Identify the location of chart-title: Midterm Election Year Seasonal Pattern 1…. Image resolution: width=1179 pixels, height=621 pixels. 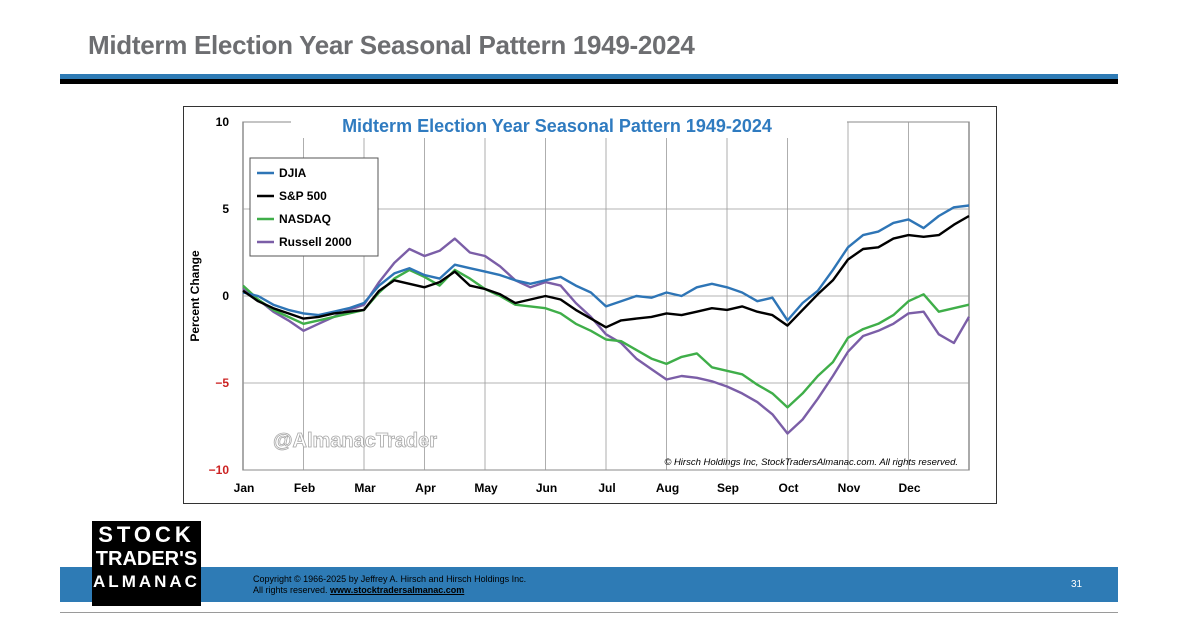
(557, 126).